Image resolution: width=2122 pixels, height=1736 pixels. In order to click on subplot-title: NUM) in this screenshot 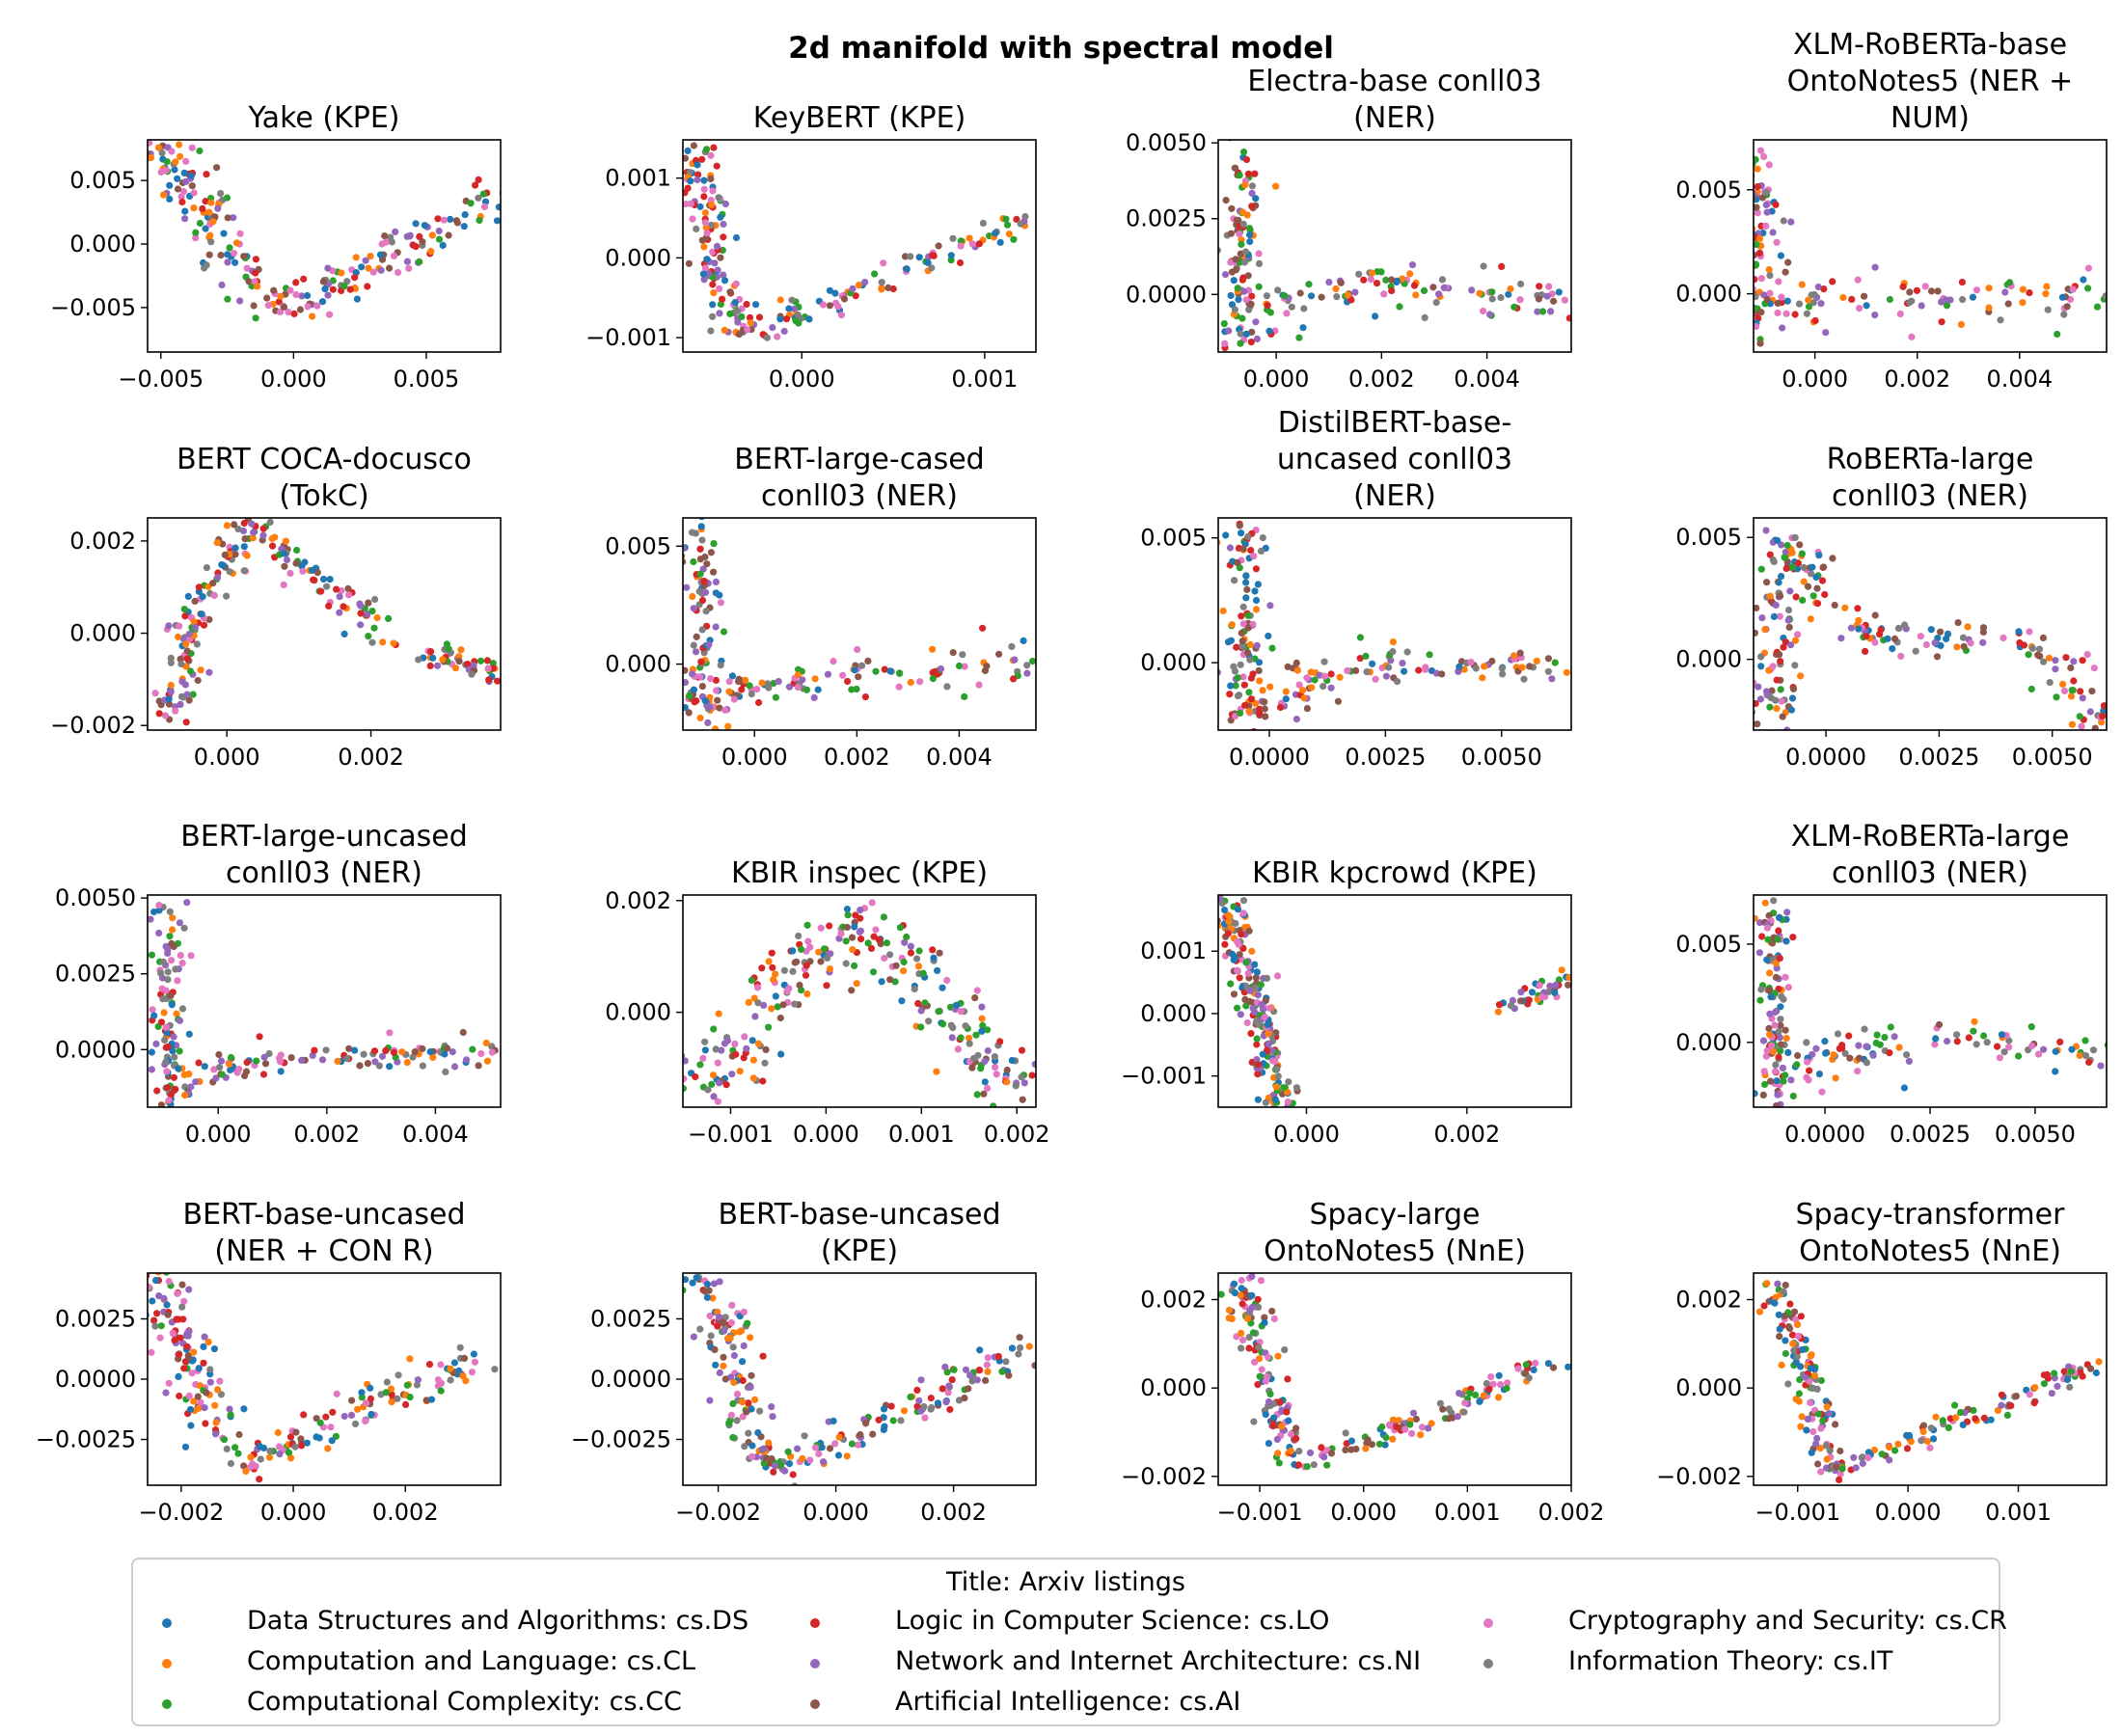, I will do `click(1931, 118)`.